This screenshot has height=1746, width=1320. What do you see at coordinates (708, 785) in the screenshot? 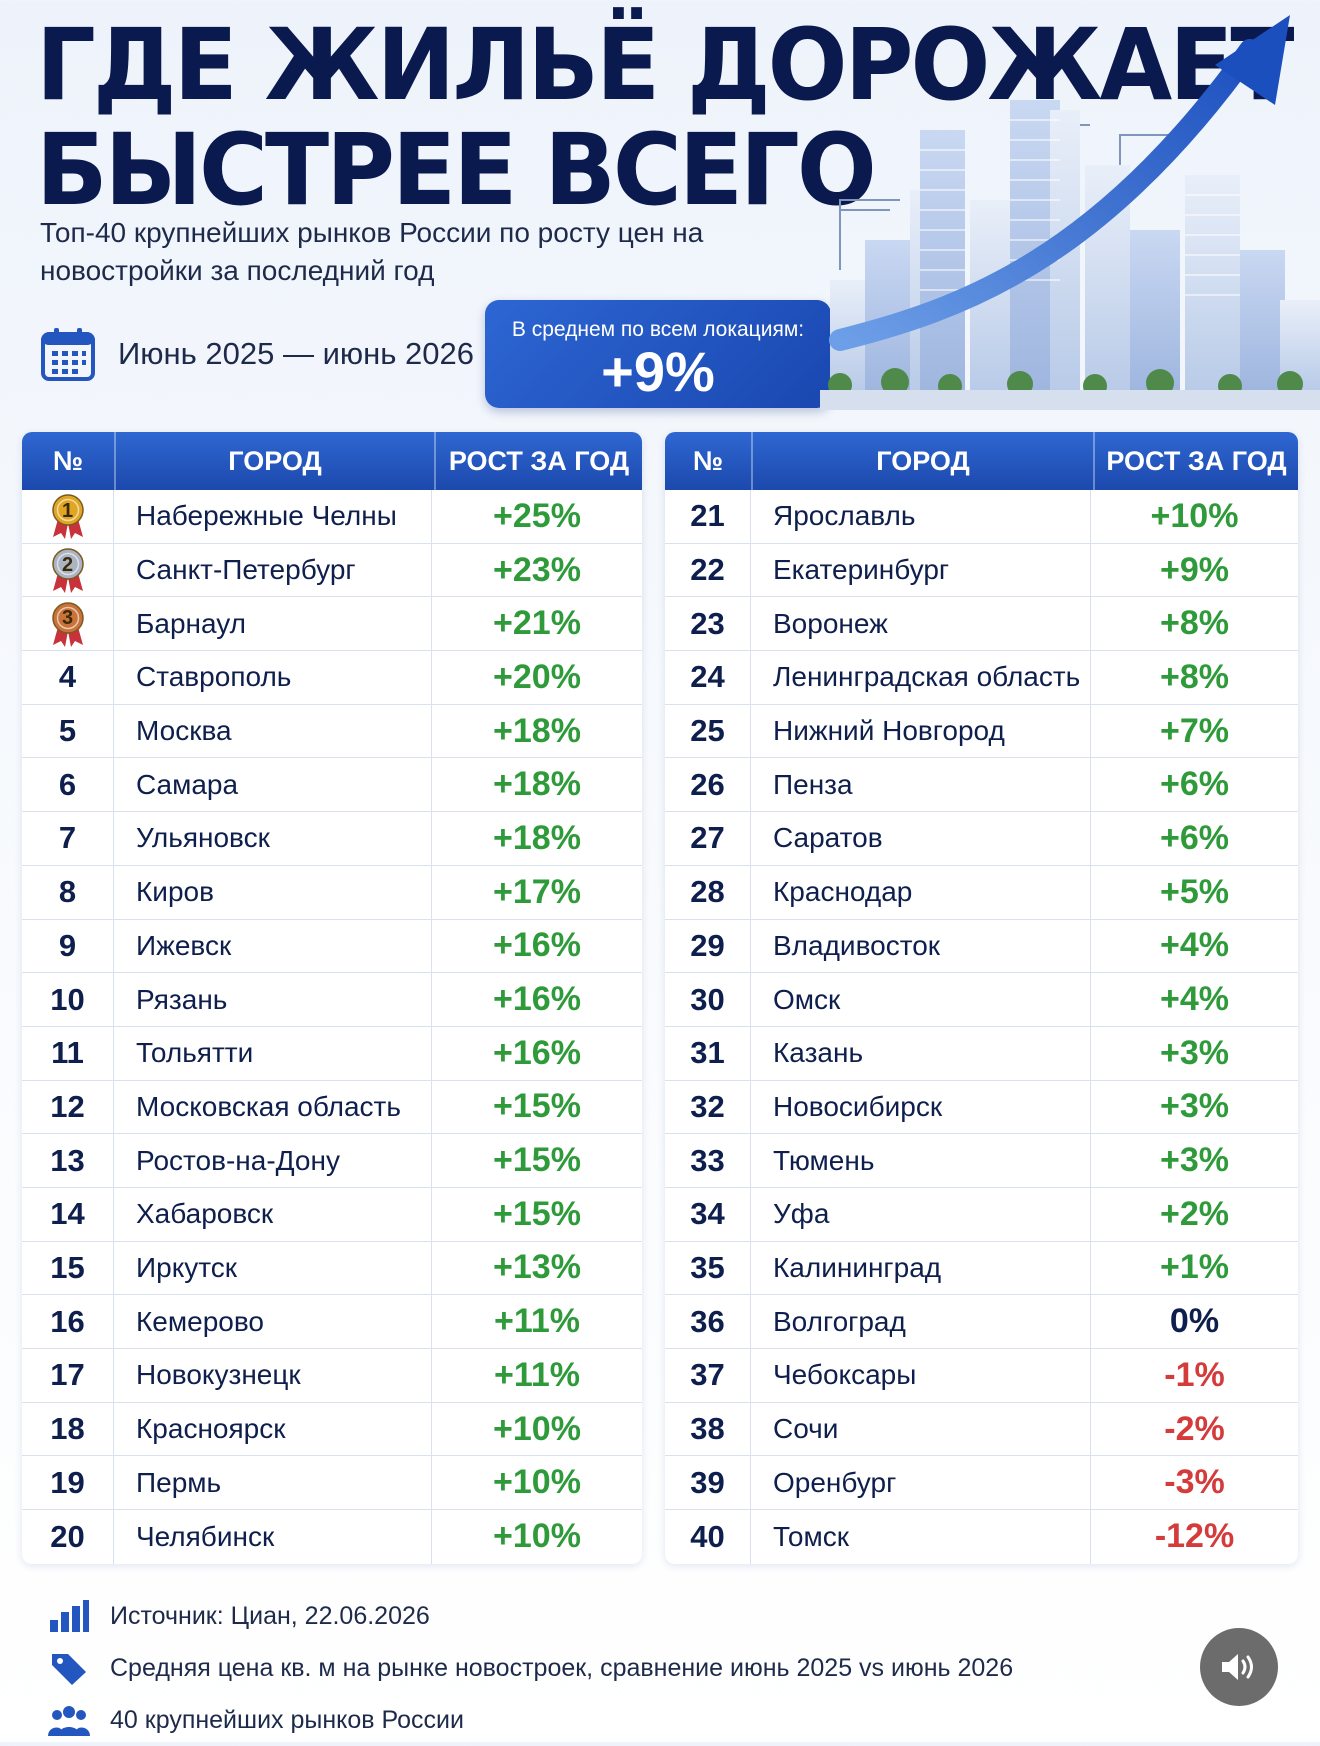
I see `rank-cell: 26` at bounding box center [708, 785].